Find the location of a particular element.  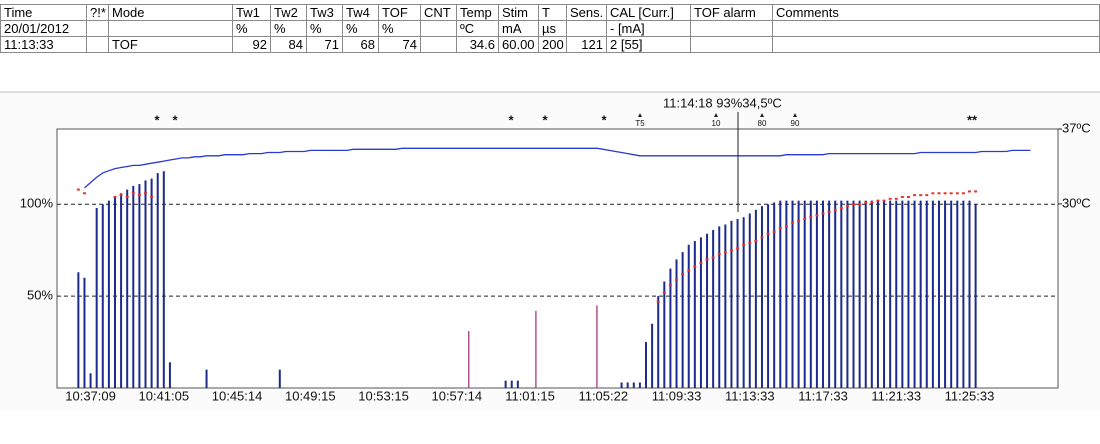

x-tick-label: 11:13:33 is located at coordinates (750, 395).